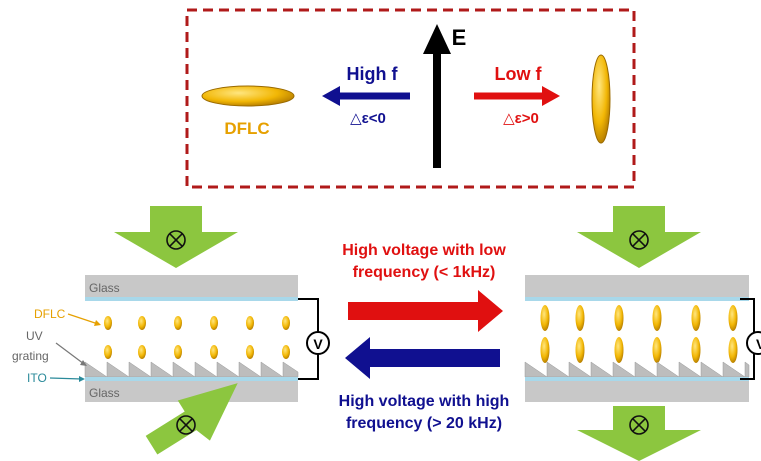 This screenshot has height=461, width=761. Describe the element at coordinates (437, 39) in the screenshot. I see `electric-field-arrowhead` at that location.